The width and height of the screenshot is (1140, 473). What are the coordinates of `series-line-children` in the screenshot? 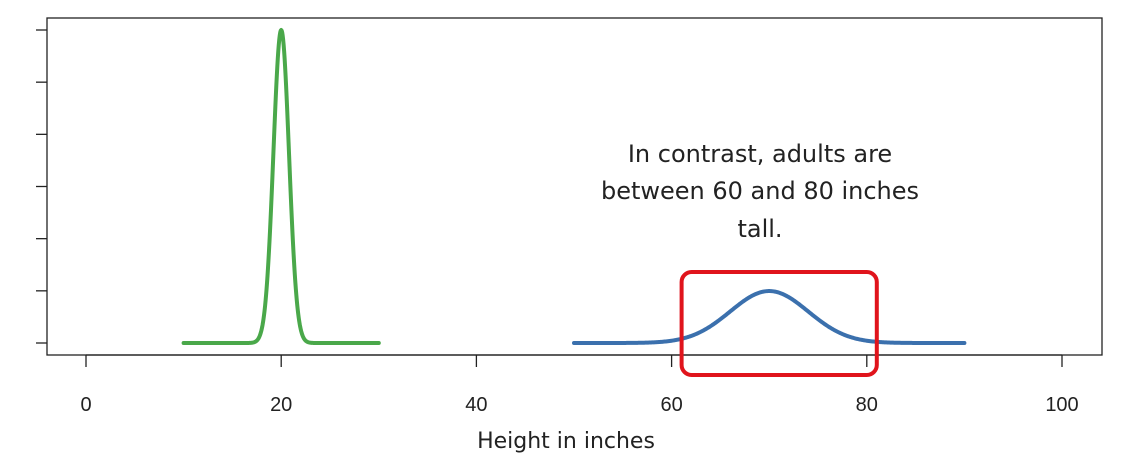 It's located at (281, 186).